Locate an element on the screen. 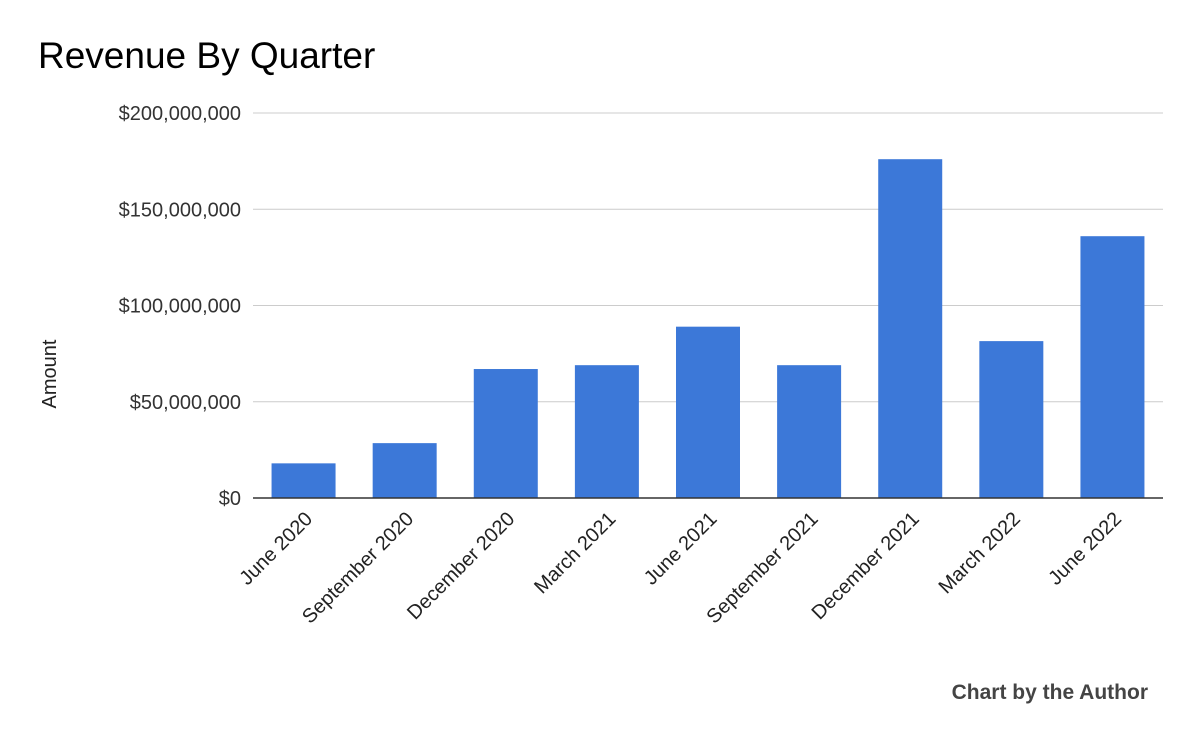  y-tick-label: $150,000,000 is located at coordinates (180, 210).